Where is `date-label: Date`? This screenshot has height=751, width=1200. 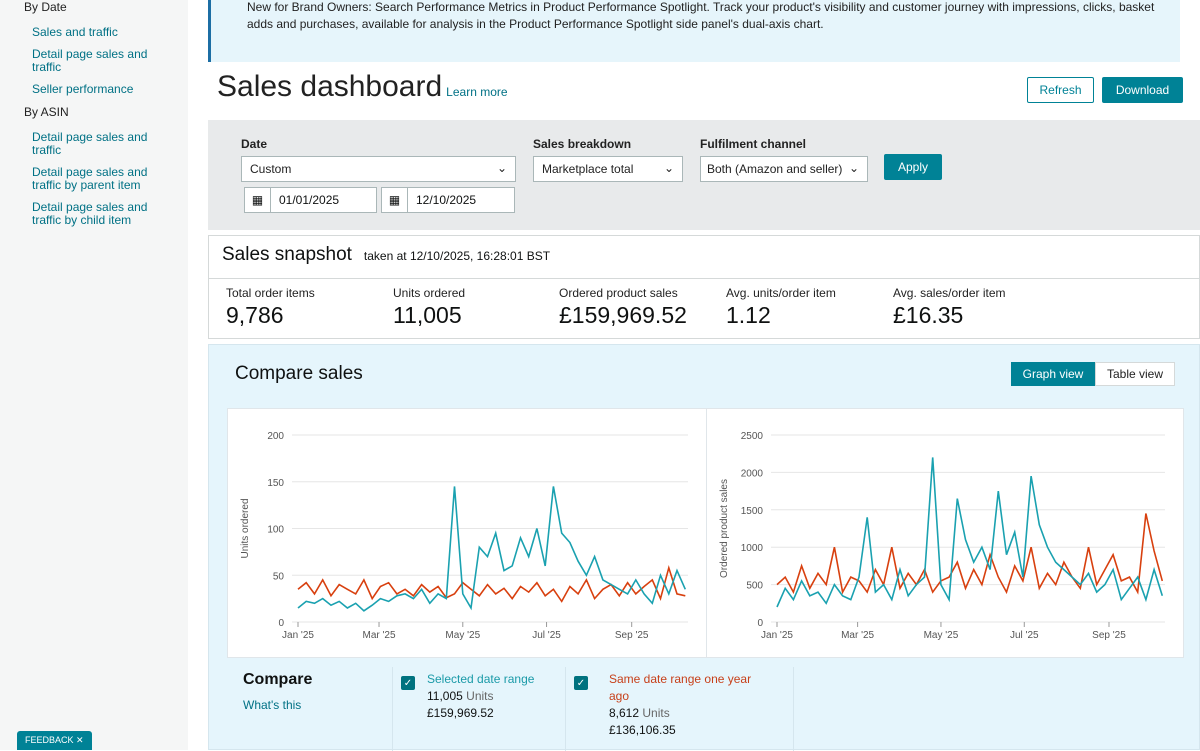
date-label: Date is located at coordinates (254, 144).